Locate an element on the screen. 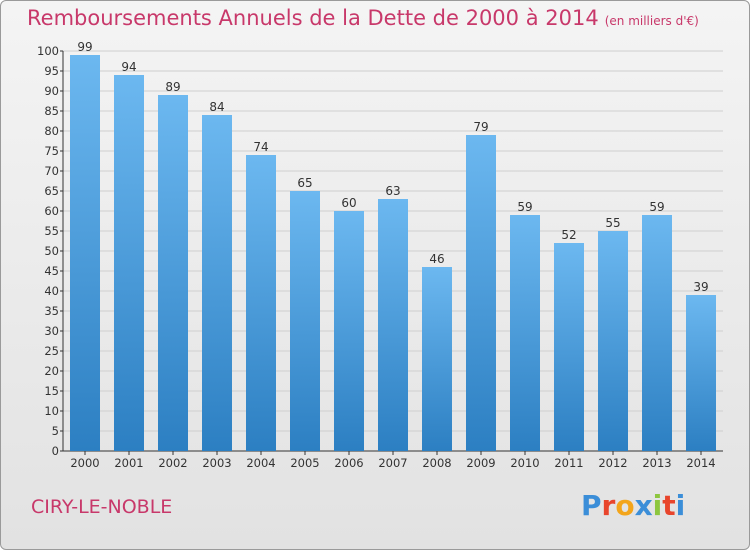  data-label: 63 is located at coordinates (392, 191).